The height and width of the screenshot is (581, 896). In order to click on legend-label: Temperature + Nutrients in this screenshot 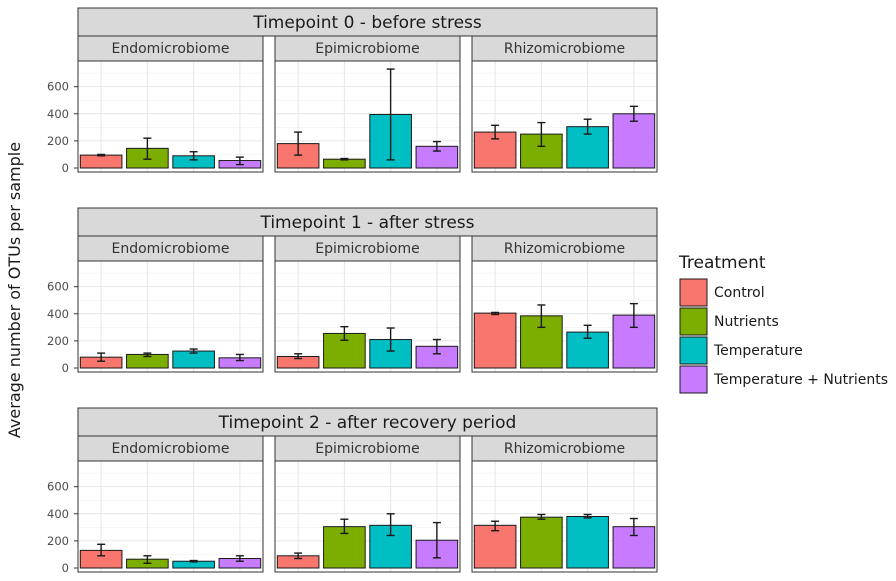, I will do `click(800, 380)`.